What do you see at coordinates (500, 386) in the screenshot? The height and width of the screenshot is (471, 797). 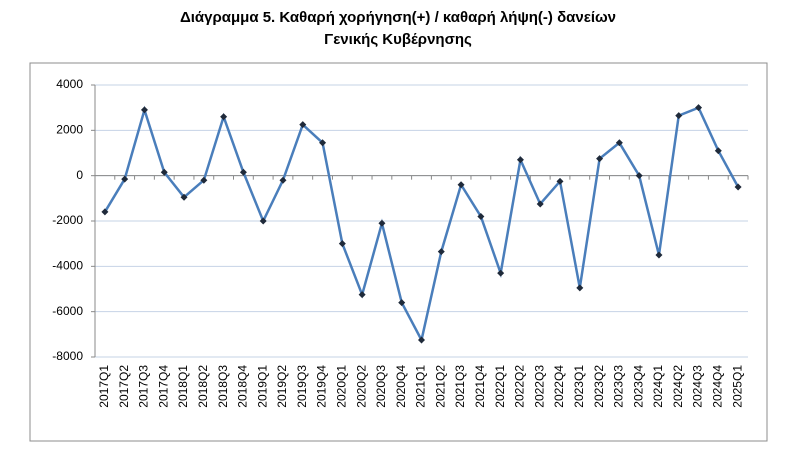 I see `x-tick-label: 2022Q1` at bounding box center [500, 386].